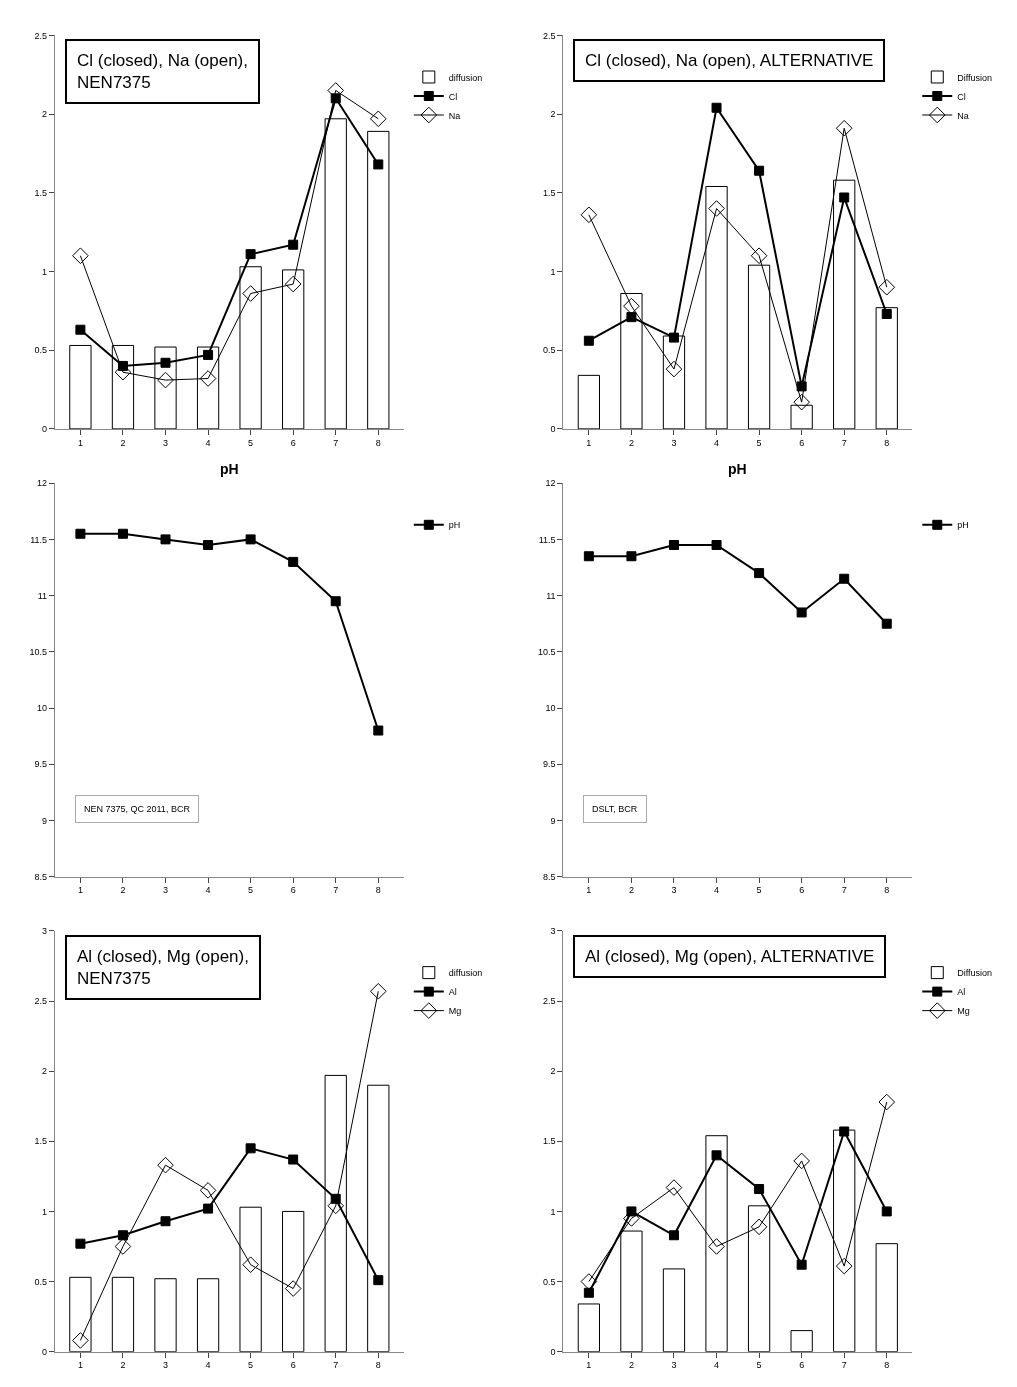 The image size is (1017, 1387). What do you see at coordinates (45, 931) in the screenshot?
I see `y-tick-label: 3` at bounding box center [45, 931].